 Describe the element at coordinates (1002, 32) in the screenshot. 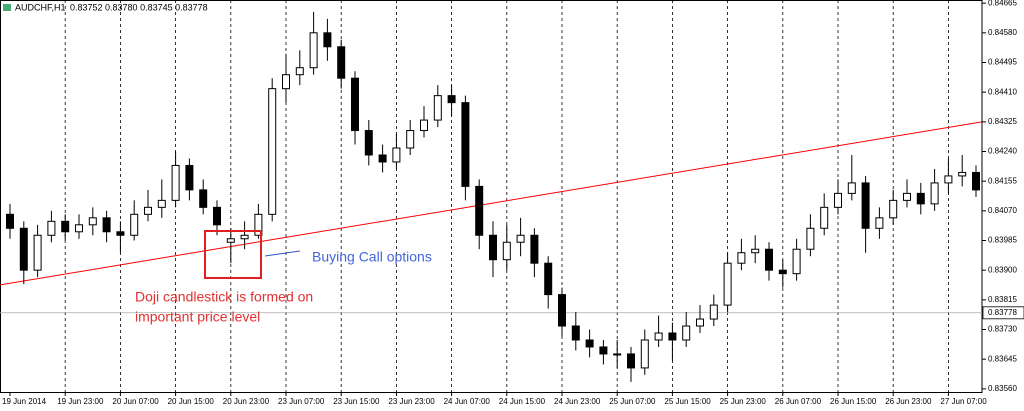

I see `y-tick-label: 0.84580` at that location.